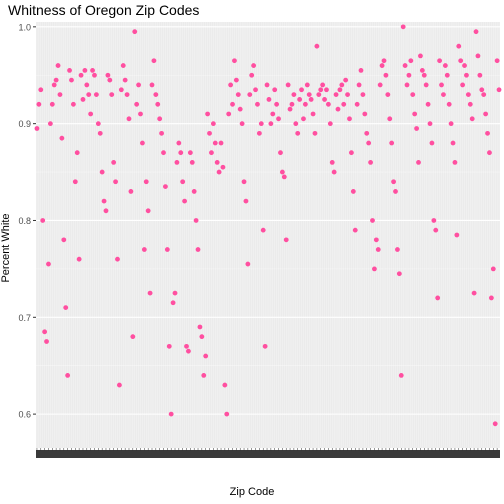 The height and width of the screenshot is (504, 504). I want to click on y-tick-label: 0.9, so click(24, 124).